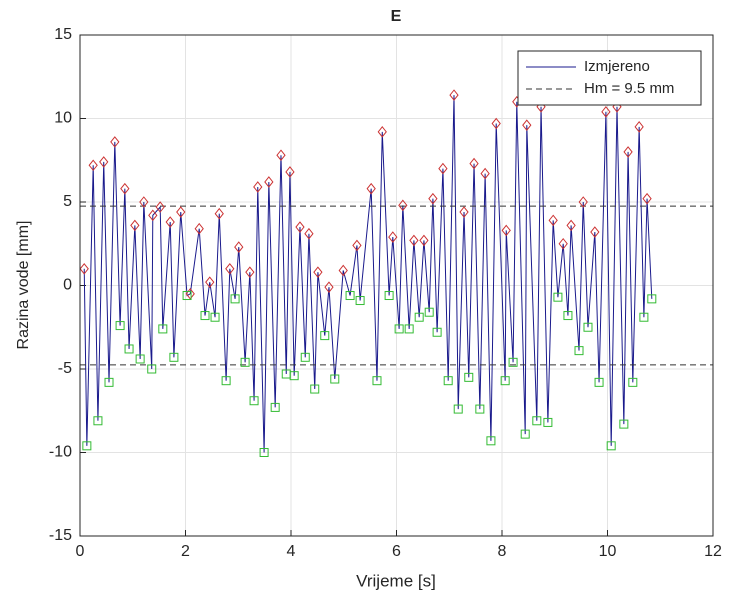 Image resolution: width=731 pixels, height=604 pixels. Describe the element at coordinates (185, 551) in the screenshot. I see `x-tick-label: 2` at that location.